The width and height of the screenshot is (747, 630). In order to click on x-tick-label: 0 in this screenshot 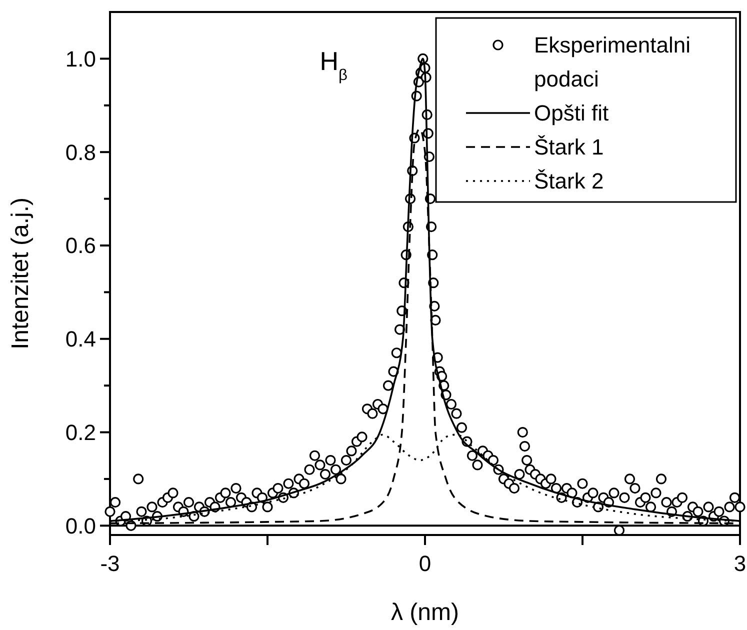, I will do `click(425, 563)`.